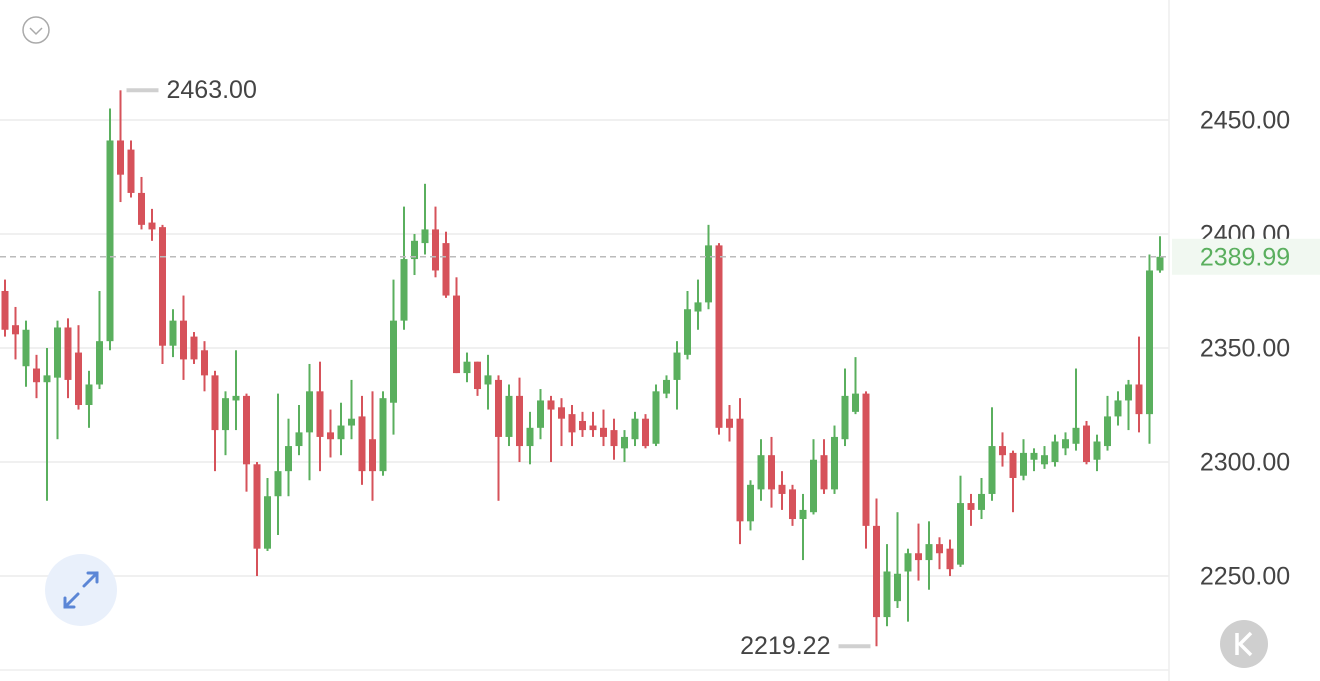 The height and width of the screenshot is (681, 1320). I want to click on max-label: 2463.00, so click(212, 90).